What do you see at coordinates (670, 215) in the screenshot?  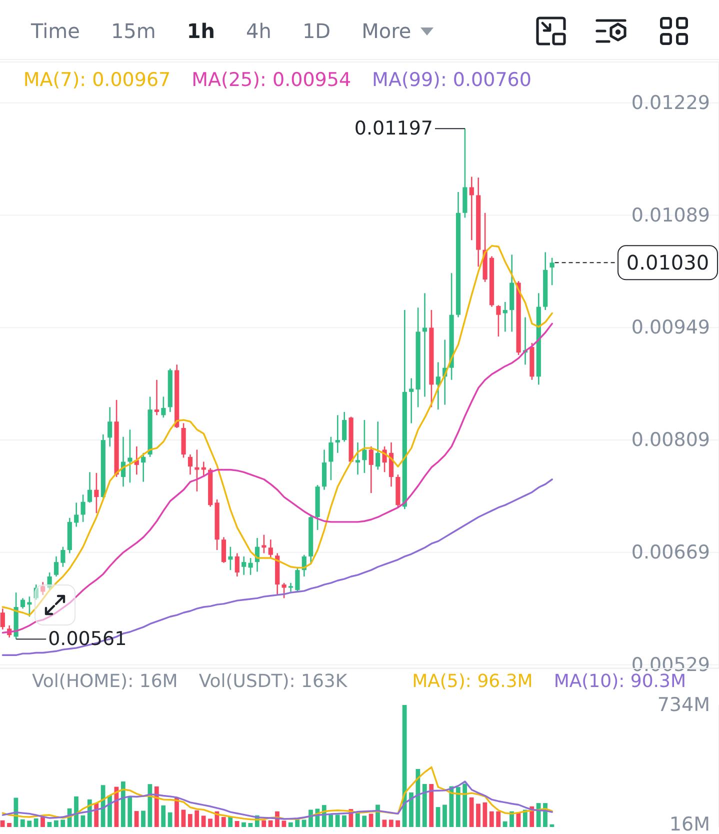 I see `y-tick-label: 0.01089` at bounding box center [670, 215].